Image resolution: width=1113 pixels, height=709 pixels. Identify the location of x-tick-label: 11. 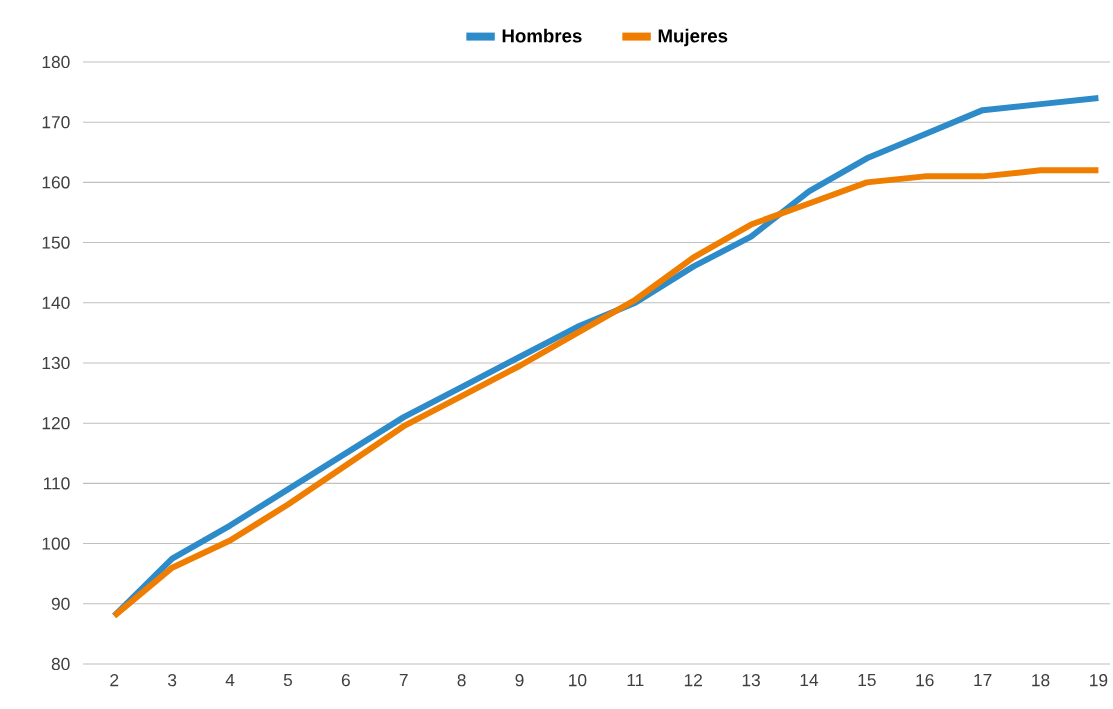
(635, 680).